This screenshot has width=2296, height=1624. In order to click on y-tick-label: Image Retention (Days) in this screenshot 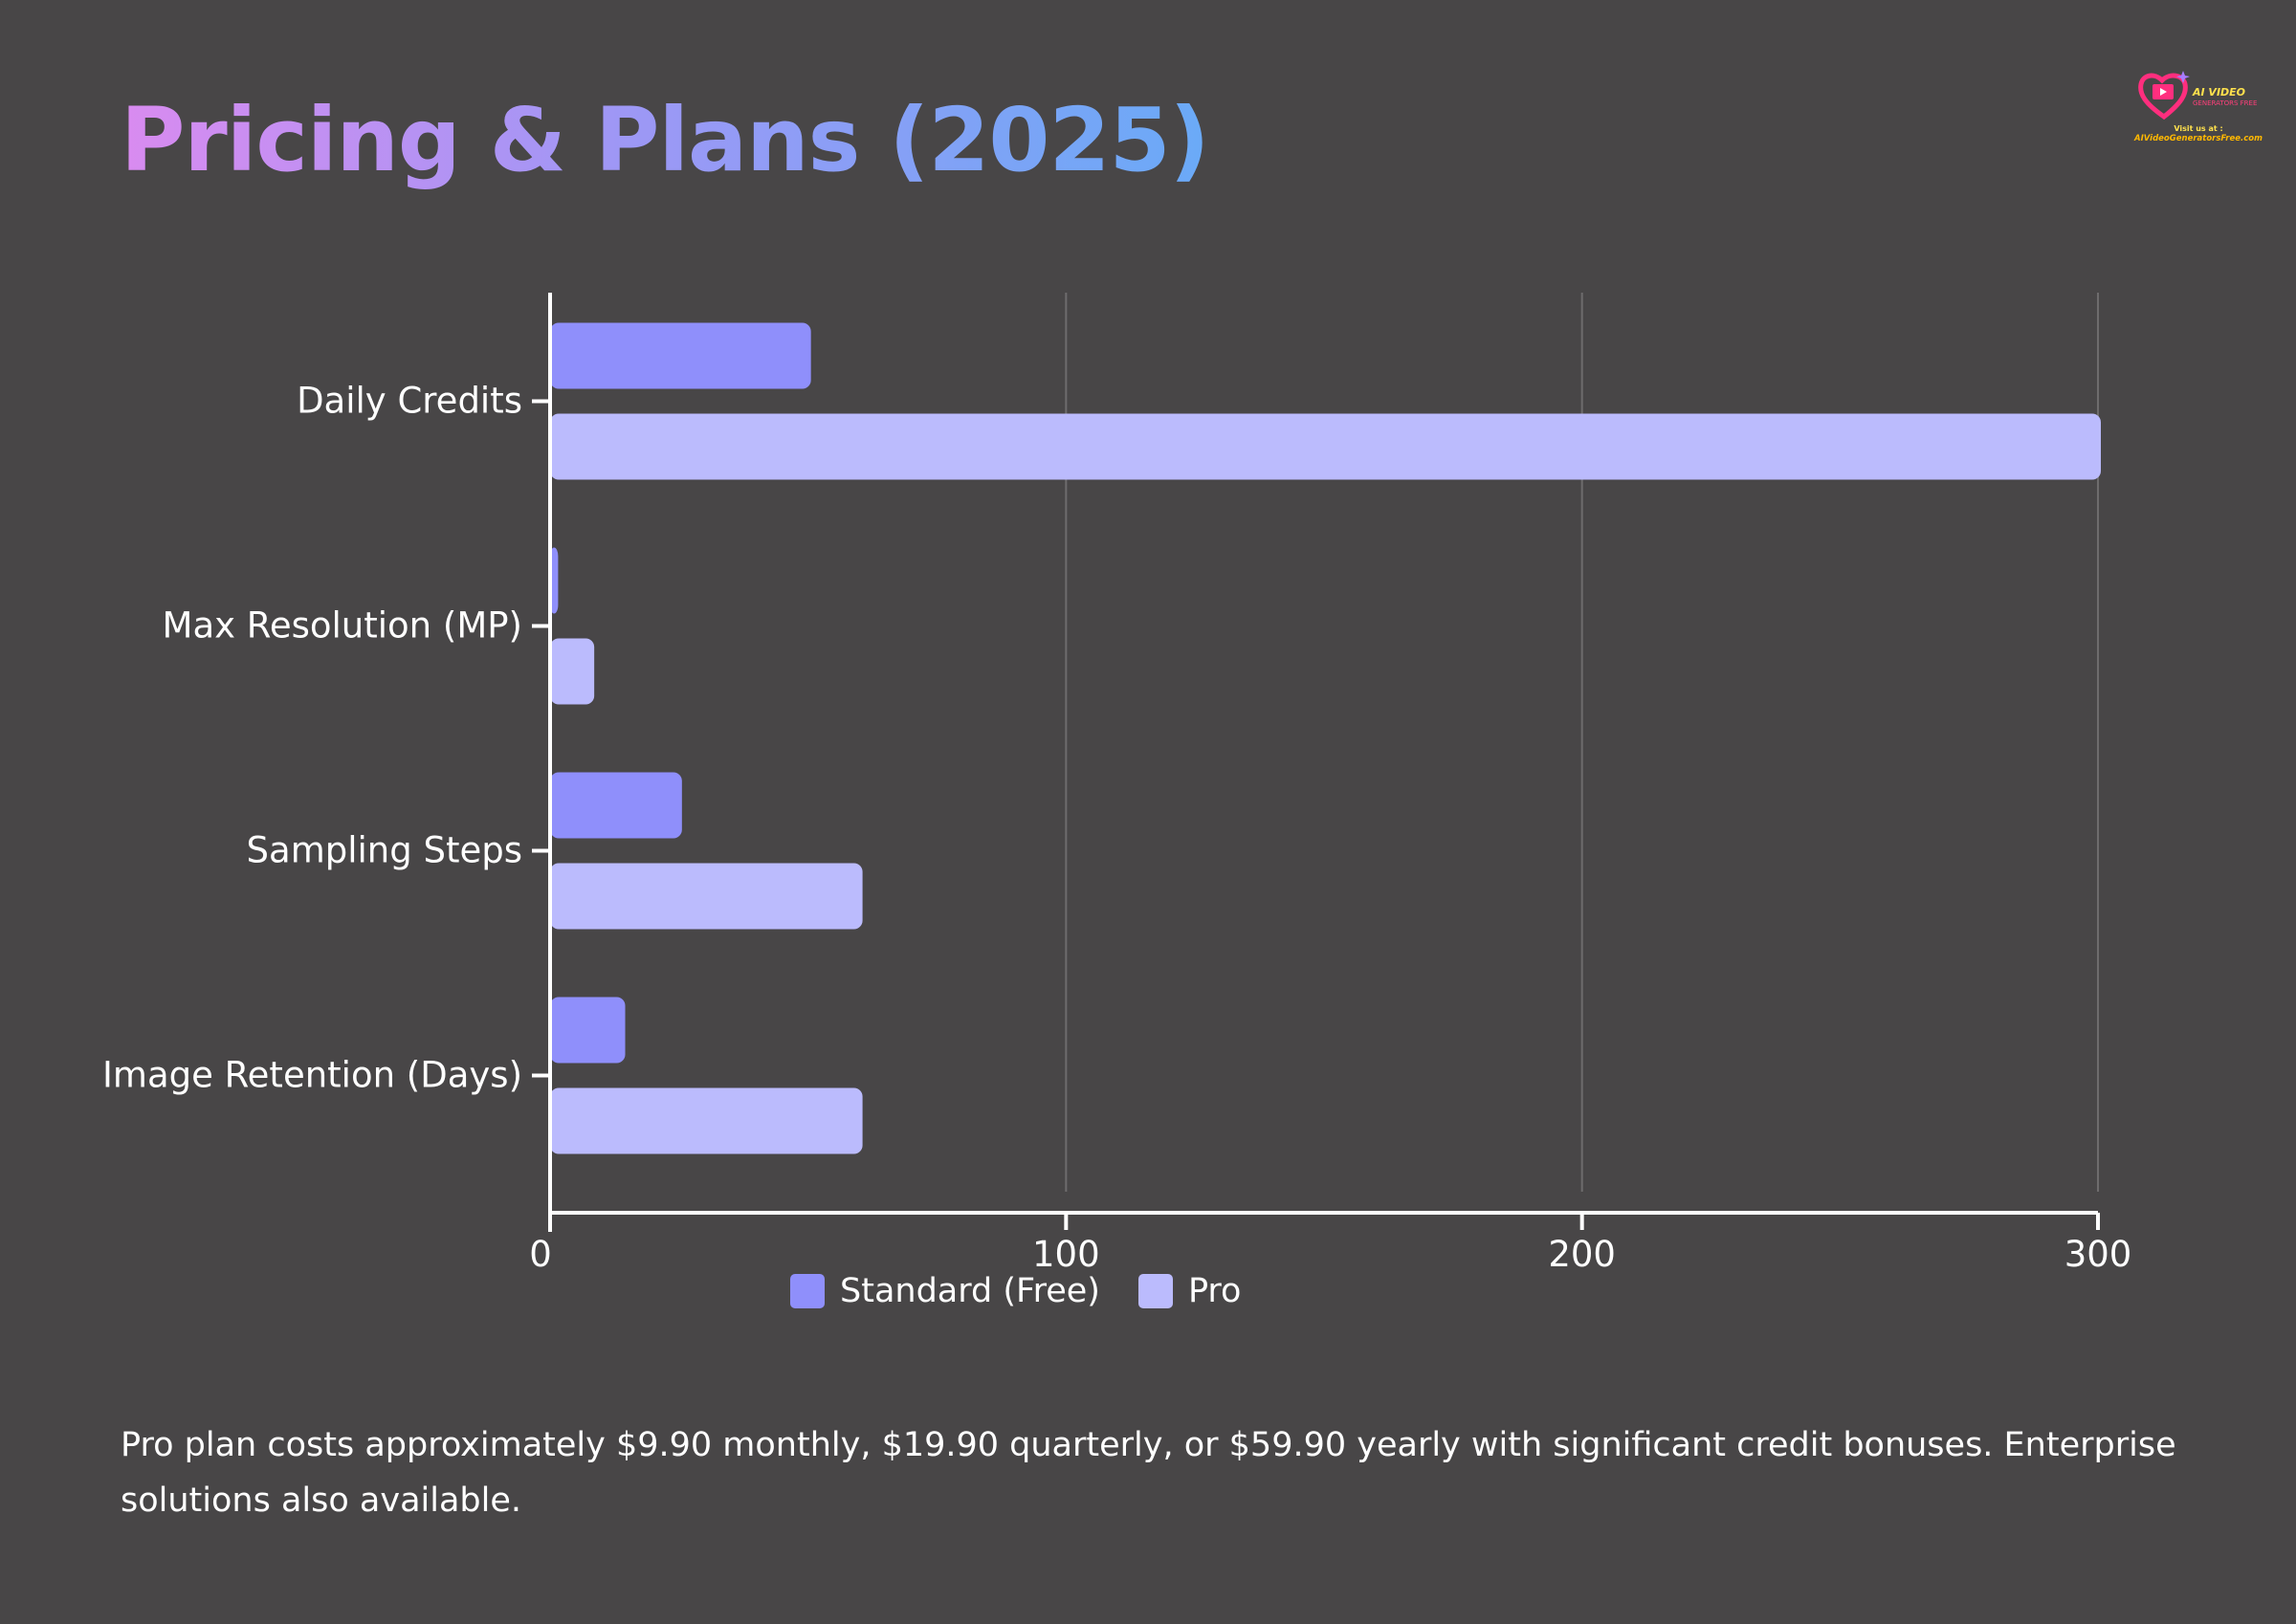, I will do `click(312, 1076)`.